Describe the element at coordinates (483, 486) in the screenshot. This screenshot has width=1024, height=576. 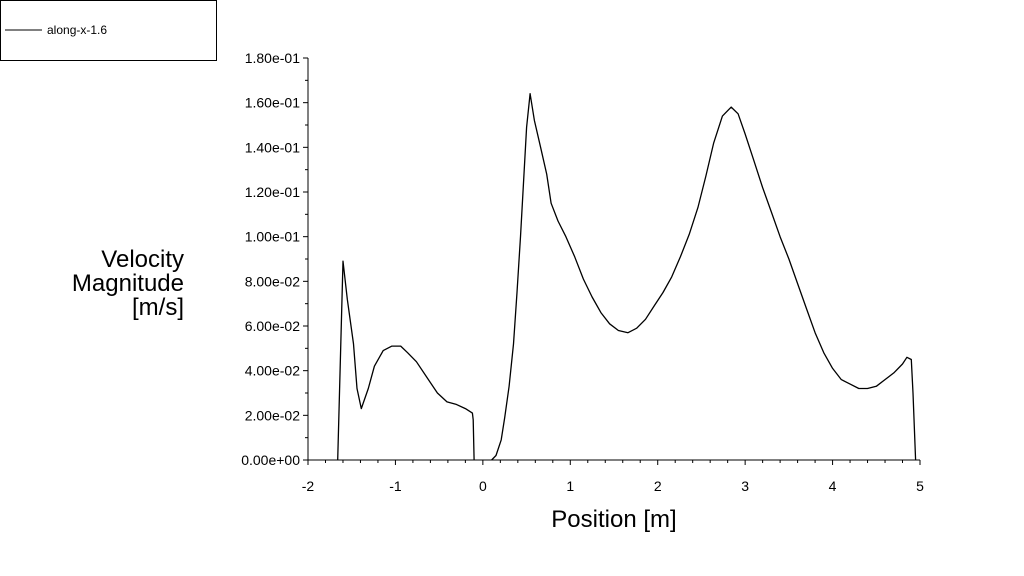
I see `x-tick-label: 0` at that location.